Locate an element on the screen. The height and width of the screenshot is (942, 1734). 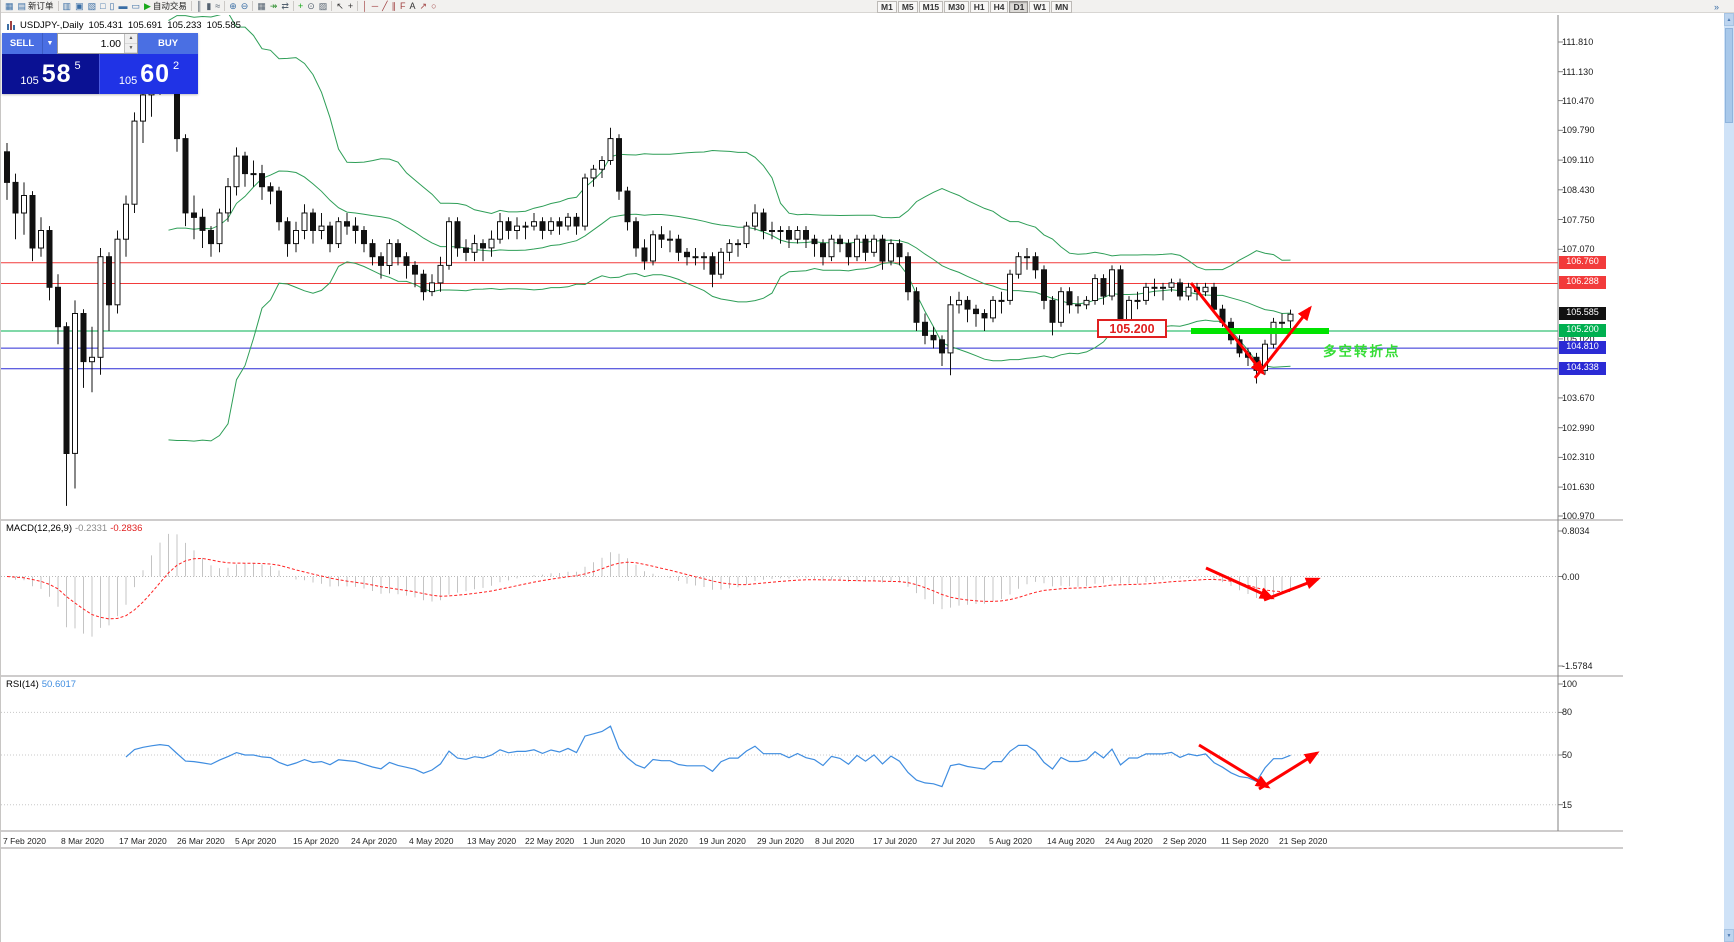
timeframe-toolbar: M1 M5 M15 M30 H1 H4 D1 W1 MN is located at coordinates (974, 6).